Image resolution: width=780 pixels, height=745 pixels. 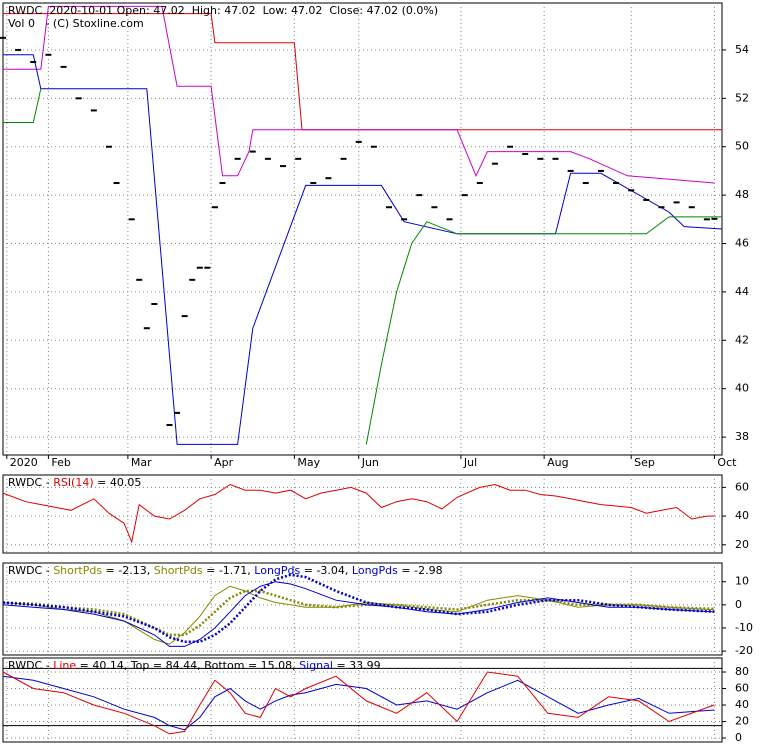 What do you see at coordinates (64, 665) in the screenshot?
I see `header-text: Line` at bounding box center [64, 665].